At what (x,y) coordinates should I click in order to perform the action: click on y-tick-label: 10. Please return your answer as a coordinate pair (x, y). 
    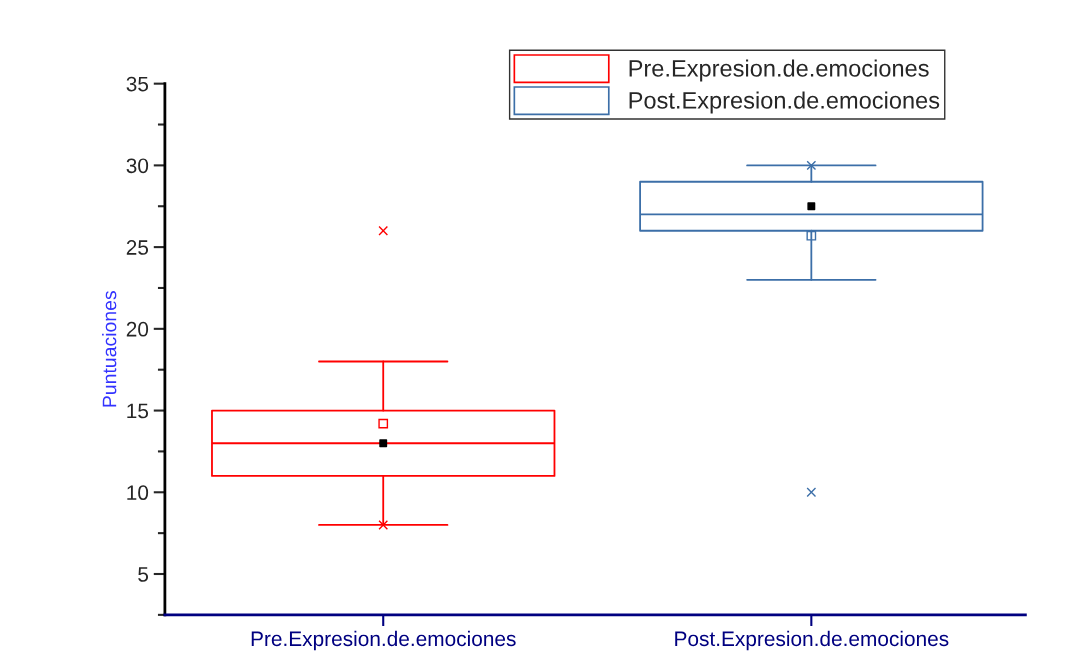
    Looking at the image, I should click on (138, 493).